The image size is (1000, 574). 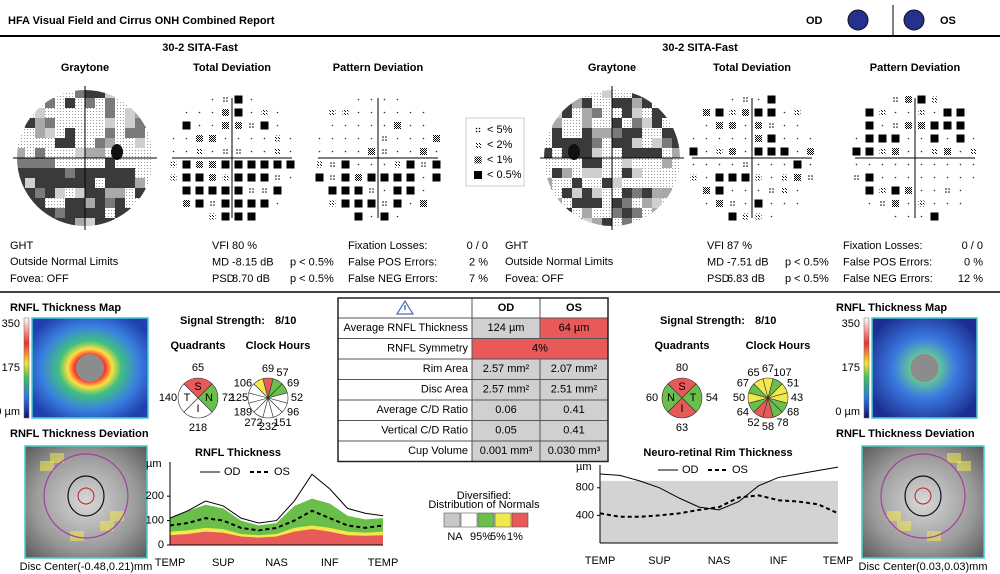 I want to click on table-value: 2.51 mm², so click(x=574, y=390).